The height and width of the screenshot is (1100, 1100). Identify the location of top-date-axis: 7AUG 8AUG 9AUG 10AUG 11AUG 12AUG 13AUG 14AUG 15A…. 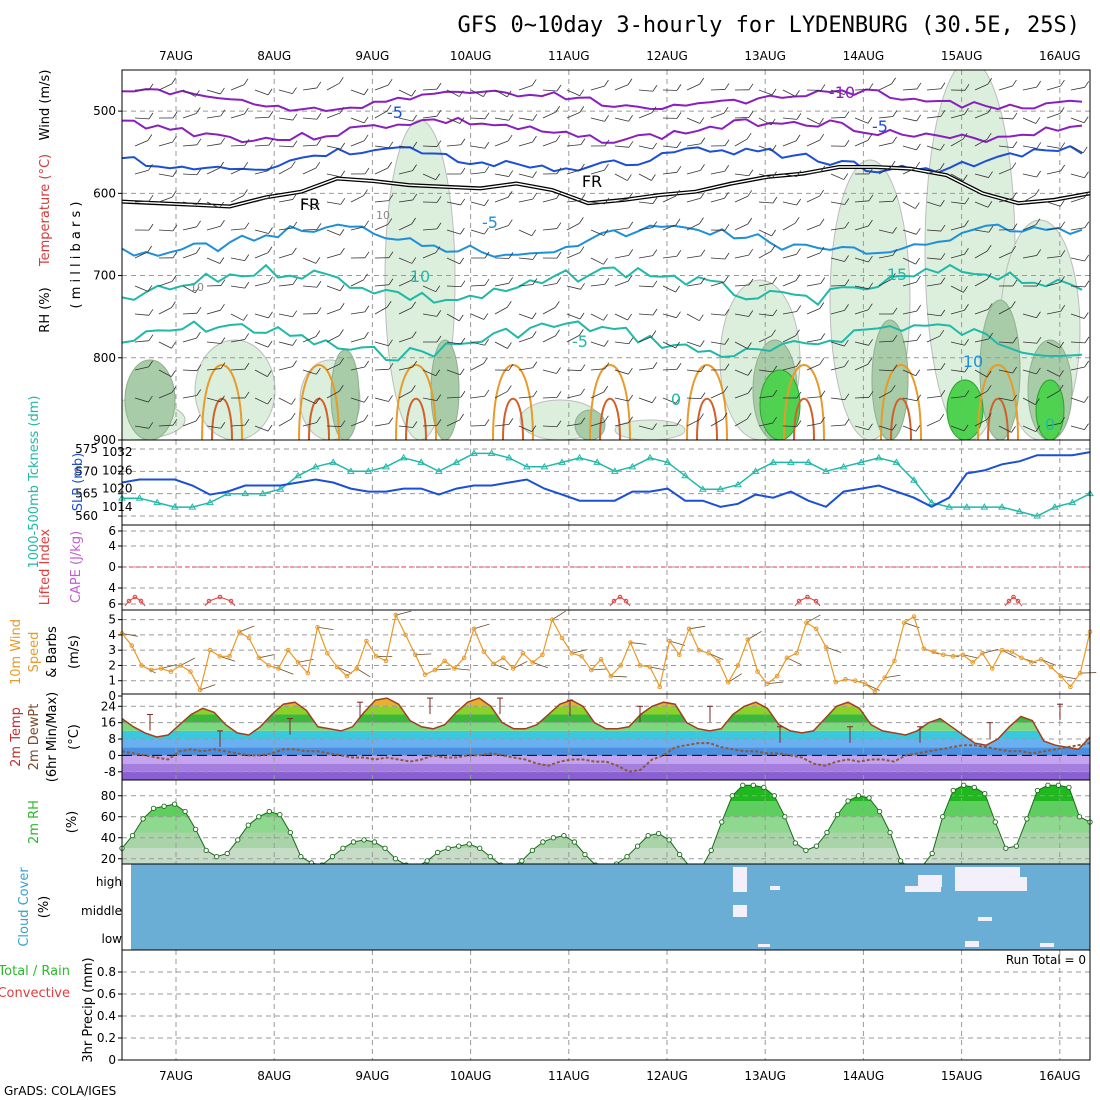
(620, 56).